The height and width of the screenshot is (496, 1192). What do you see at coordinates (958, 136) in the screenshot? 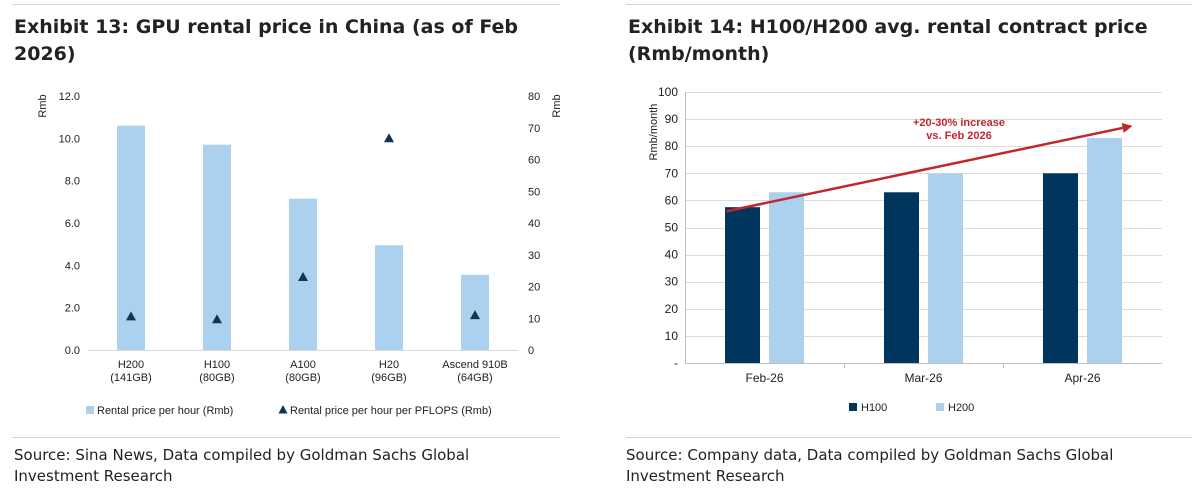
I see `annotation-label: vs. Feb 2026` at bounding box center [958, 136].